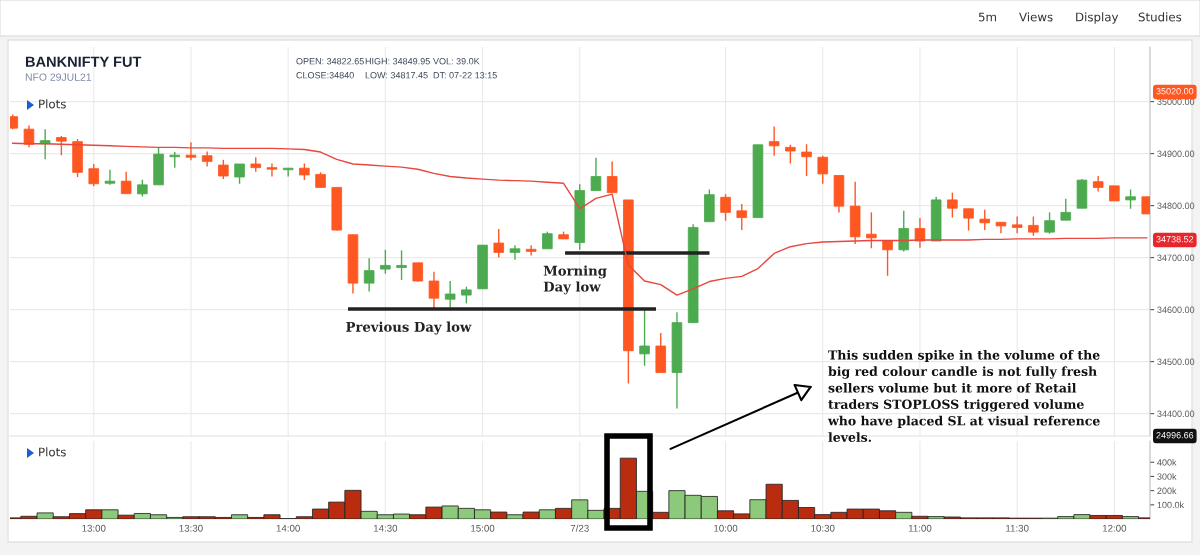 This screenshot has height=555, width=1200. Describe the element at coordinates (579, 528) in the screenshot. I see `x-tick-label: 7/23` at that location.